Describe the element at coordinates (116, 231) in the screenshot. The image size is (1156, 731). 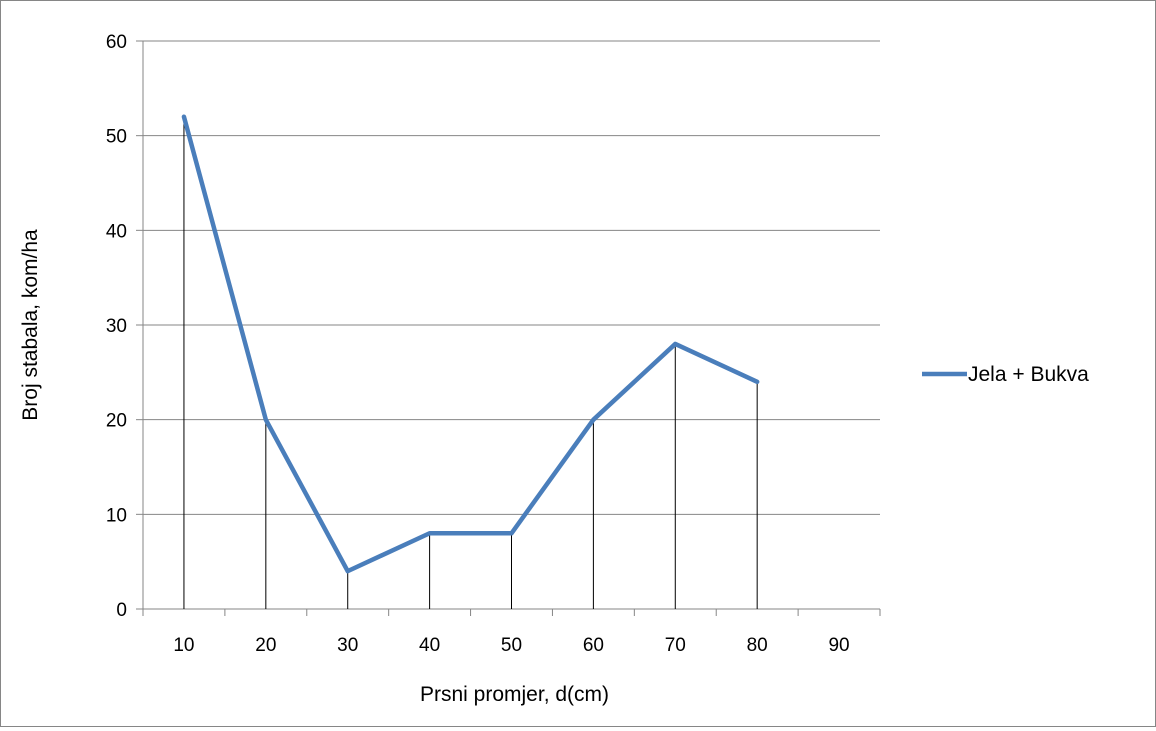
I see `y-tick-label-40: 40` at that location.